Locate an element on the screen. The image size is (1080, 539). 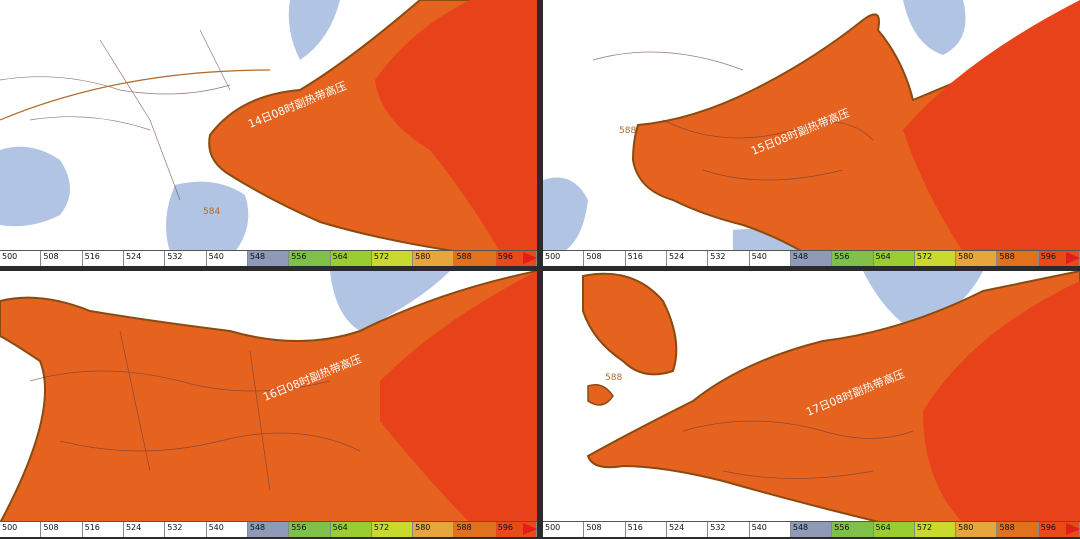
contour-label-1: 584 is located at coordinates (211, 212).